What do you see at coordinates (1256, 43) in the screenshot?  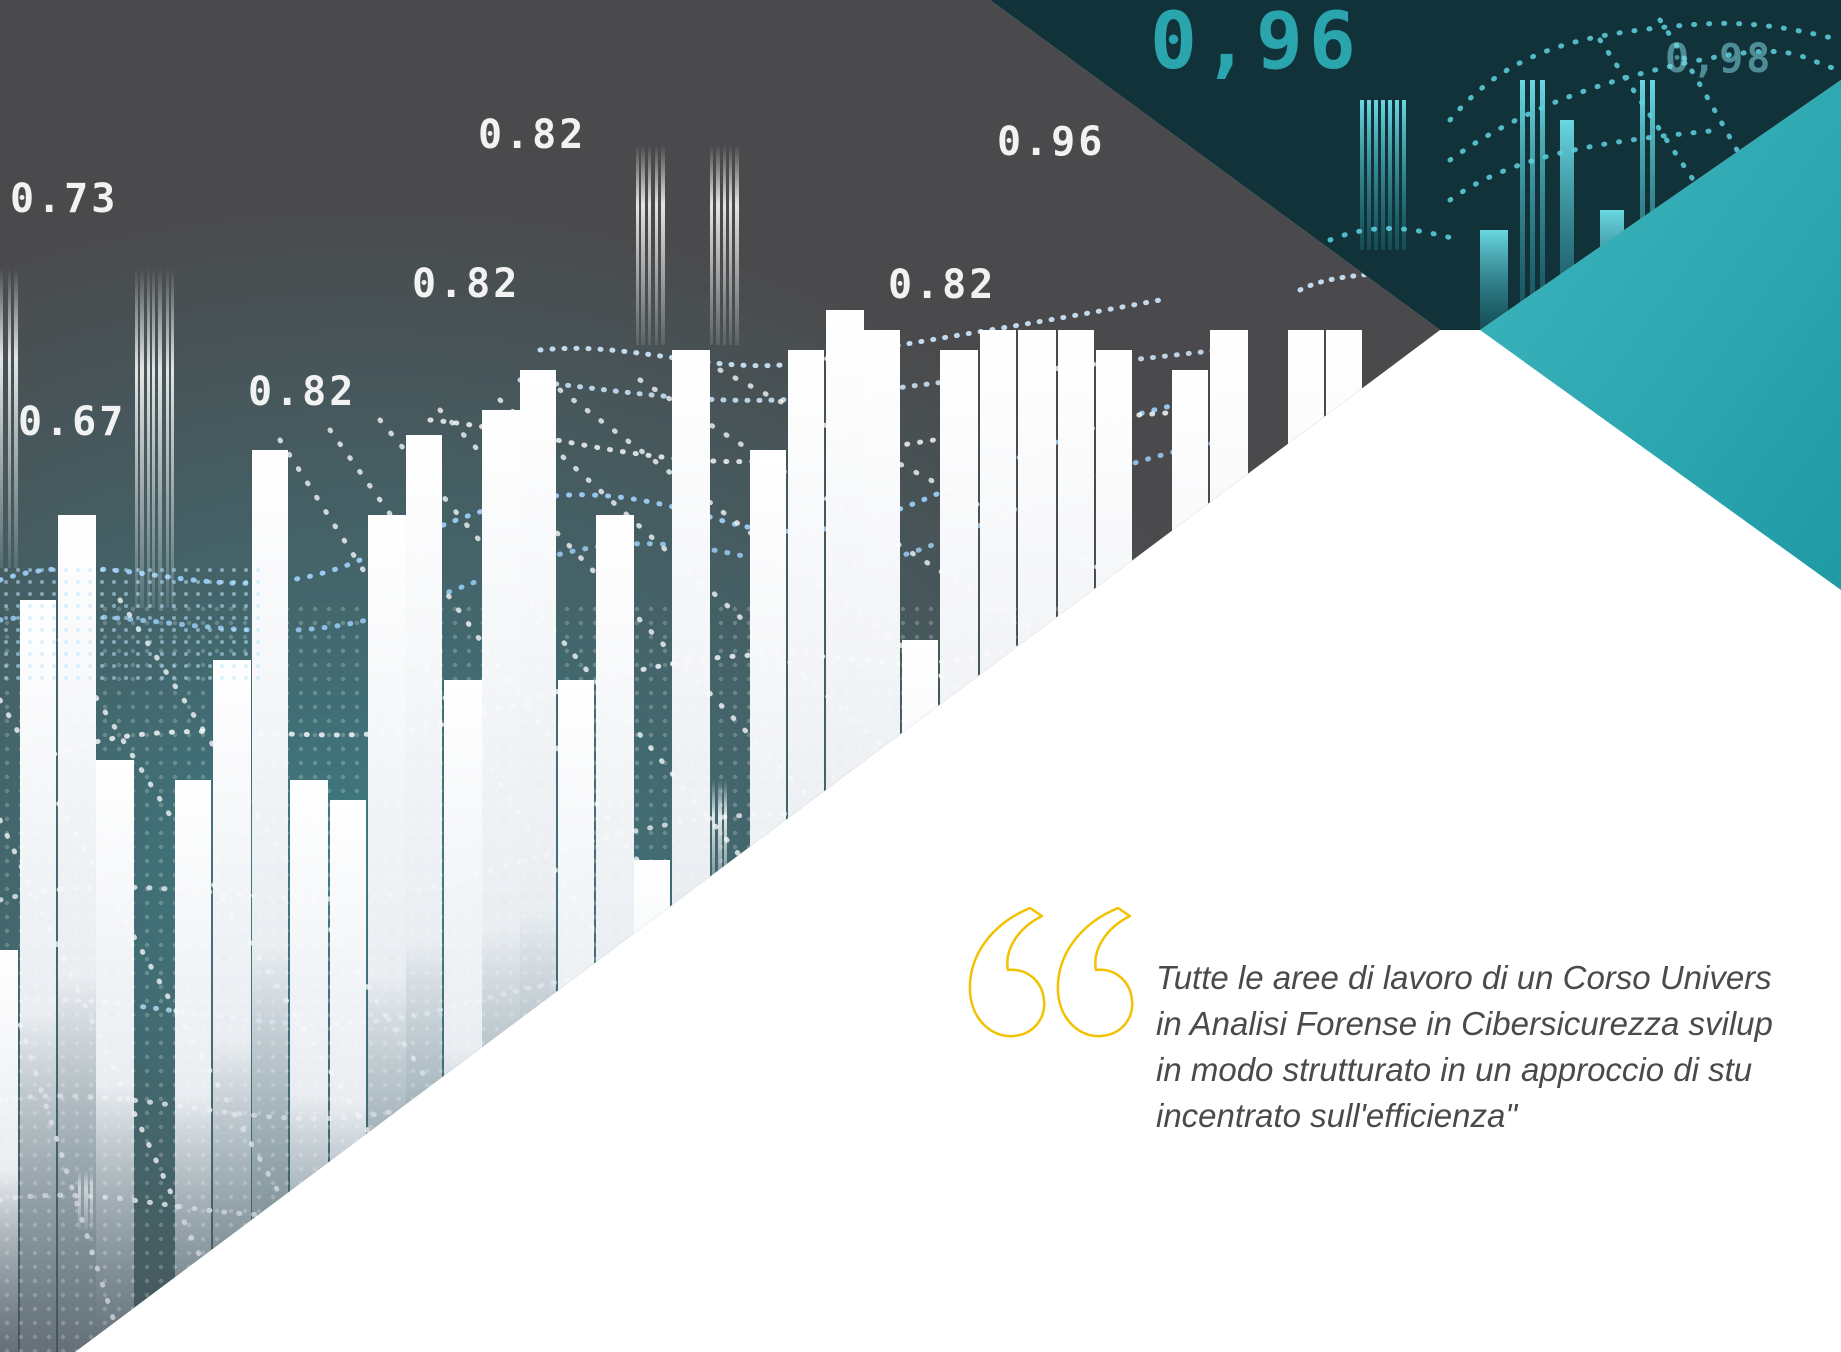 I see `figure-label-large: 0,96` at bounding box center [1256, 43].